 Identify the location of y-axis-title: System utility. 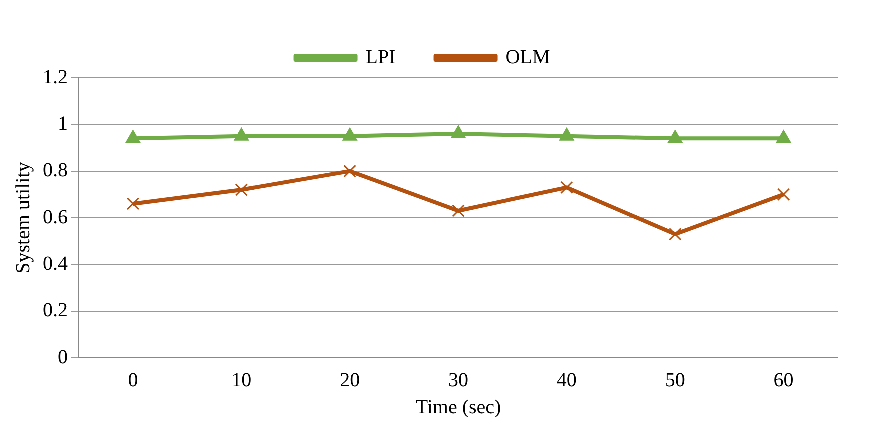
(23, 218).